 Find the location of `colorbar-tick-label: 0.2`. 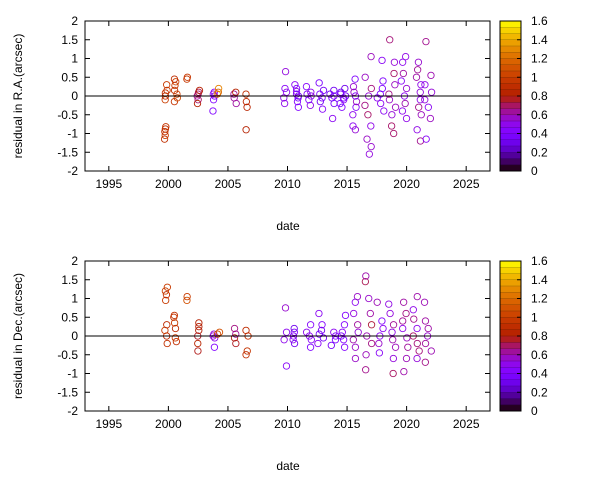

colorbar-tick-label: 0.2 is located at coordinates (539, 152).